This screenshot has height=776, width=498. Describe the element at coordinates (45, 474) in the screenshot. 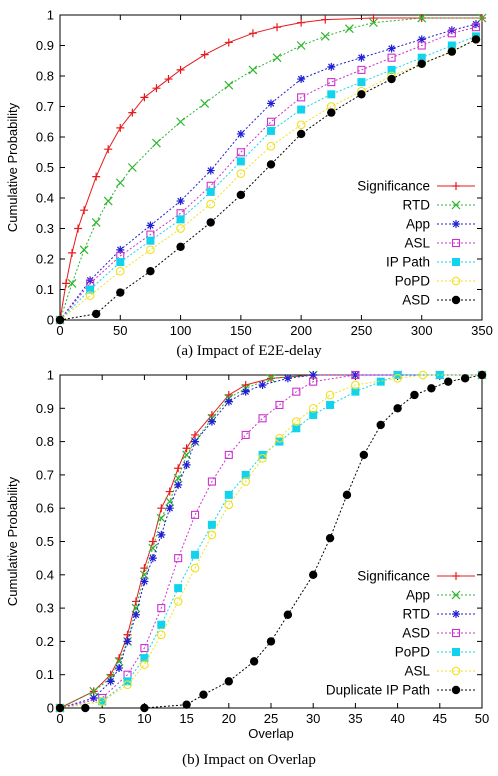

I see `chart-b-ytick-label: 0.7` at that location.